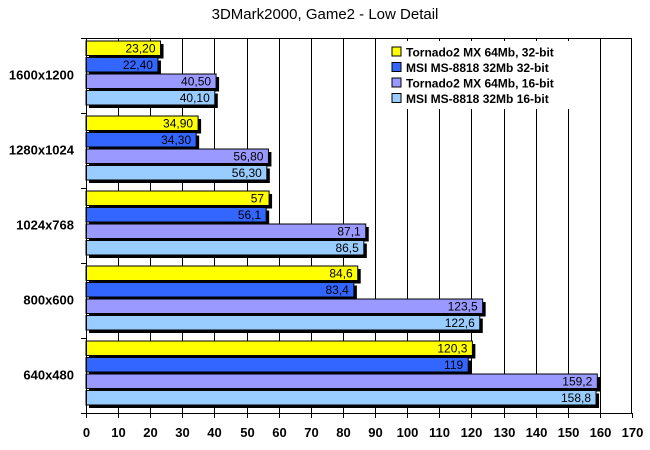 This screenshot has width=650, height=450. I want to click on legend-label: Tornado2 MX 64Mb, 32-bit, so click(480, 53).